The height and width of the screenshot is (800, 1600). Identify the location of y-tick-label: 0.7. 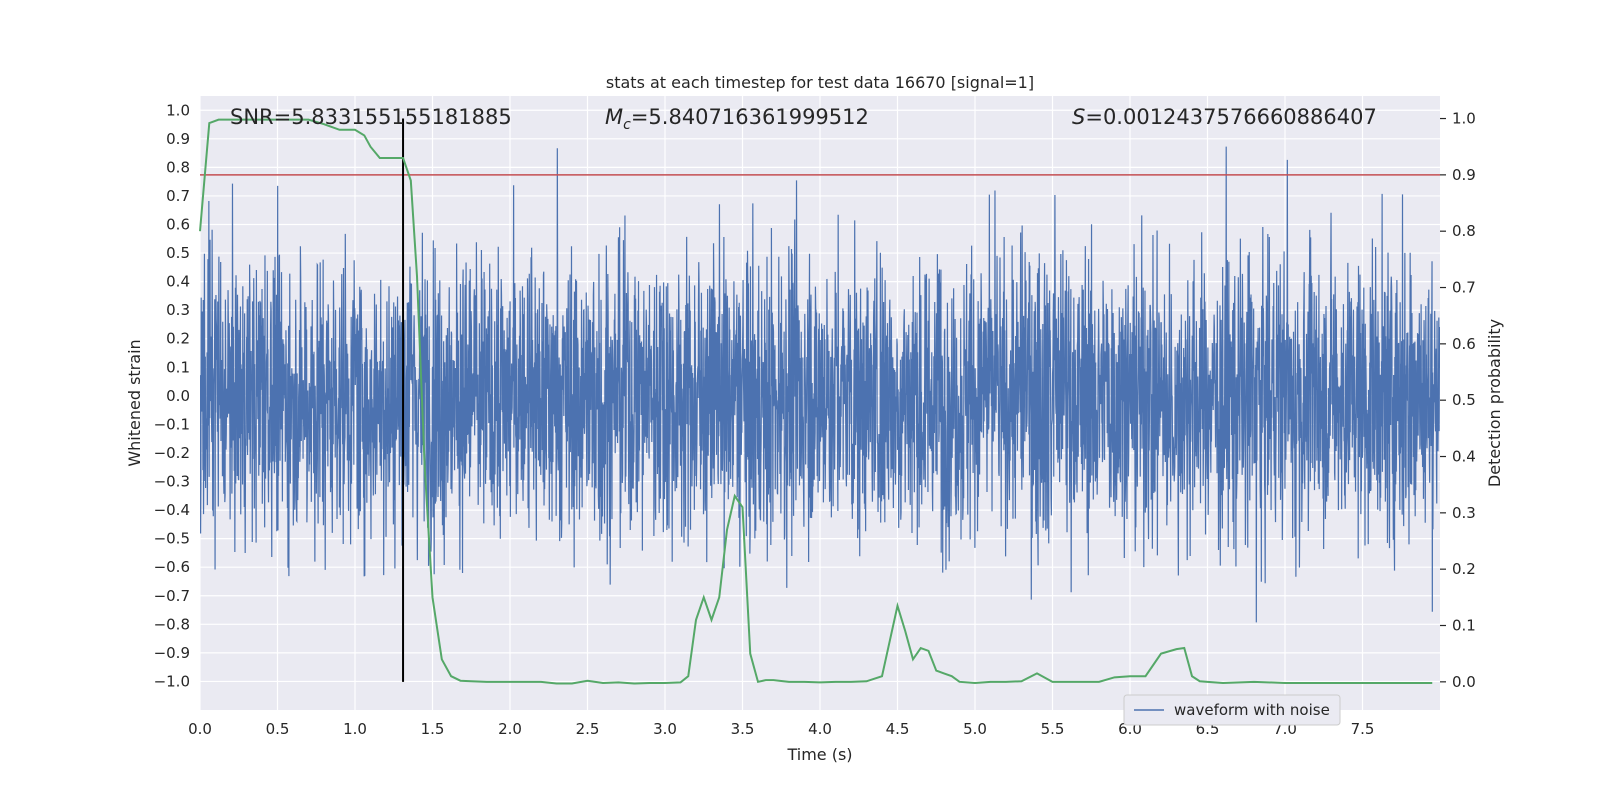
(178, 196).